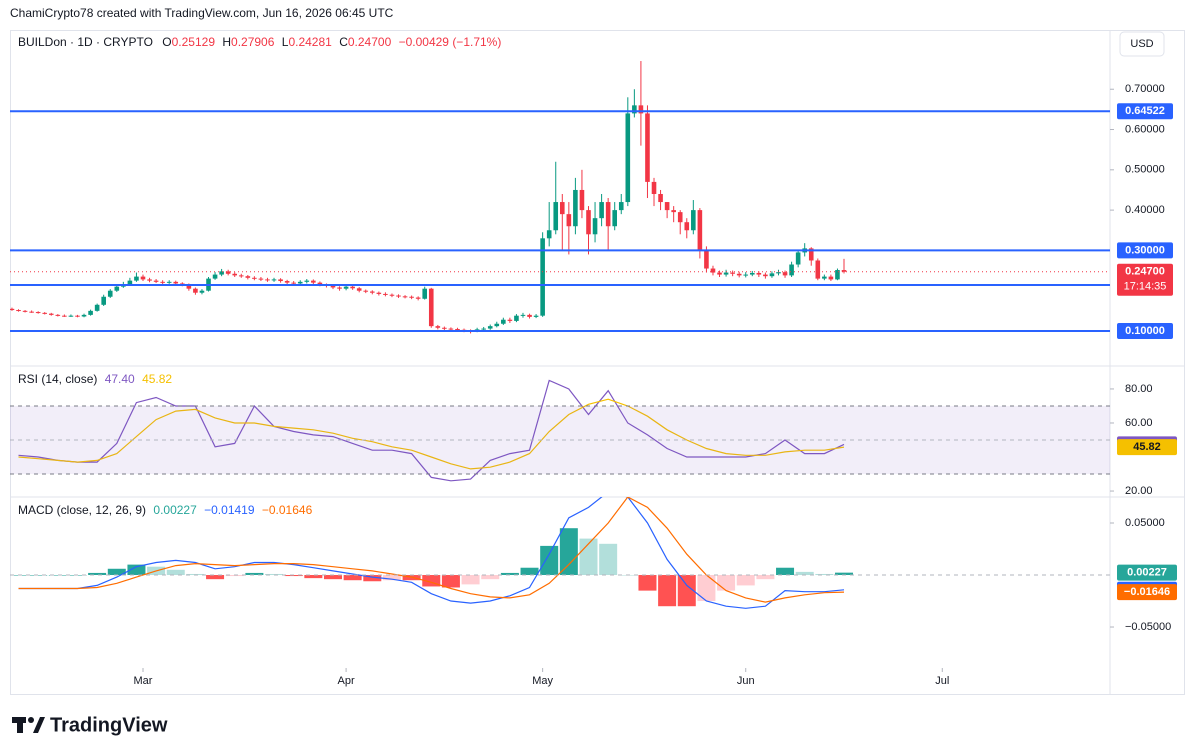  What do you see at coordinates (1139, 389) in the screenshot?
I see `y-tick-label: 80.00` at bounding box center [1139, 389].